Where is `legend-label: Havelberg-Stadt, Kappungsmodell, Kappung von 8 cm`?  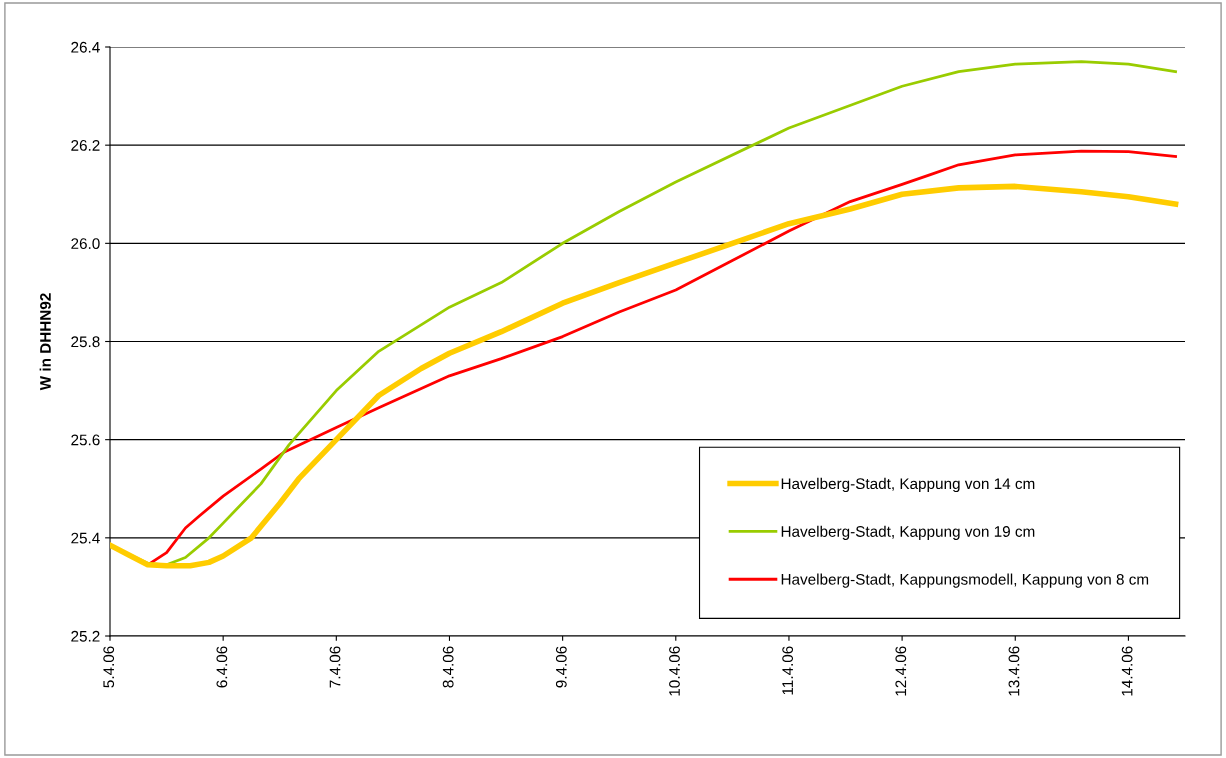 legend-label: Havelberg-Stadt, Kappungsmodell, Kappung von 8 cm is located at coordinates (965, 580).